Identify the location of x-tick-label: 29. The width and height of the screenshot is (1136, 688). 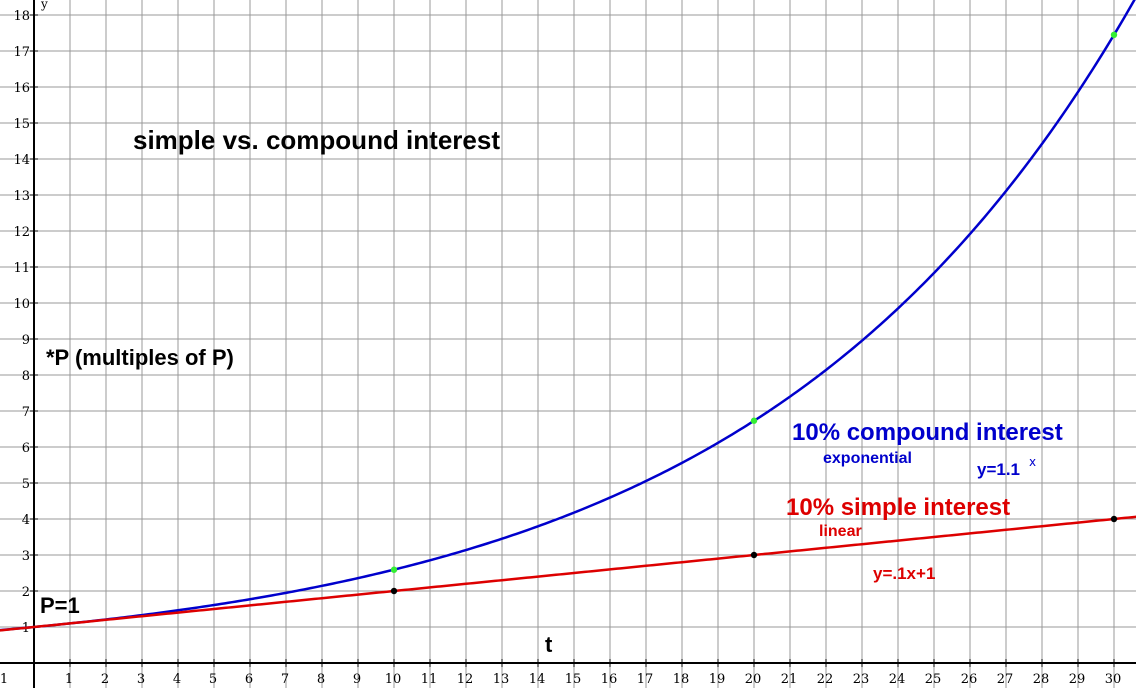
(1077, 679).